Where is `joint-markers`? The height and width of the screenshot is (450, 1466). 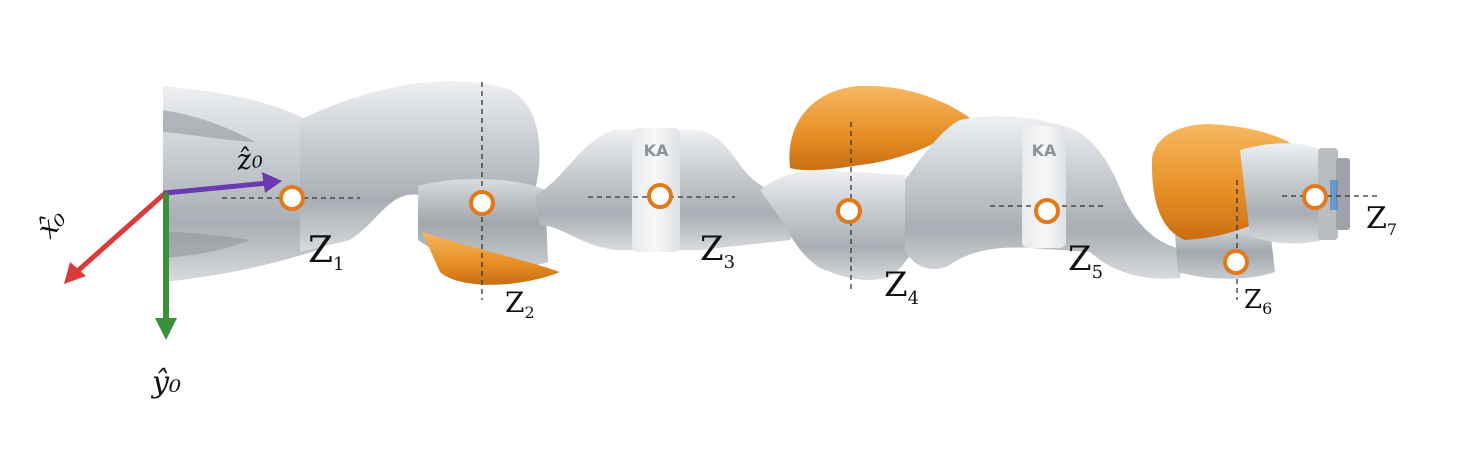 joint-markers is located at coordinates (803, 229).